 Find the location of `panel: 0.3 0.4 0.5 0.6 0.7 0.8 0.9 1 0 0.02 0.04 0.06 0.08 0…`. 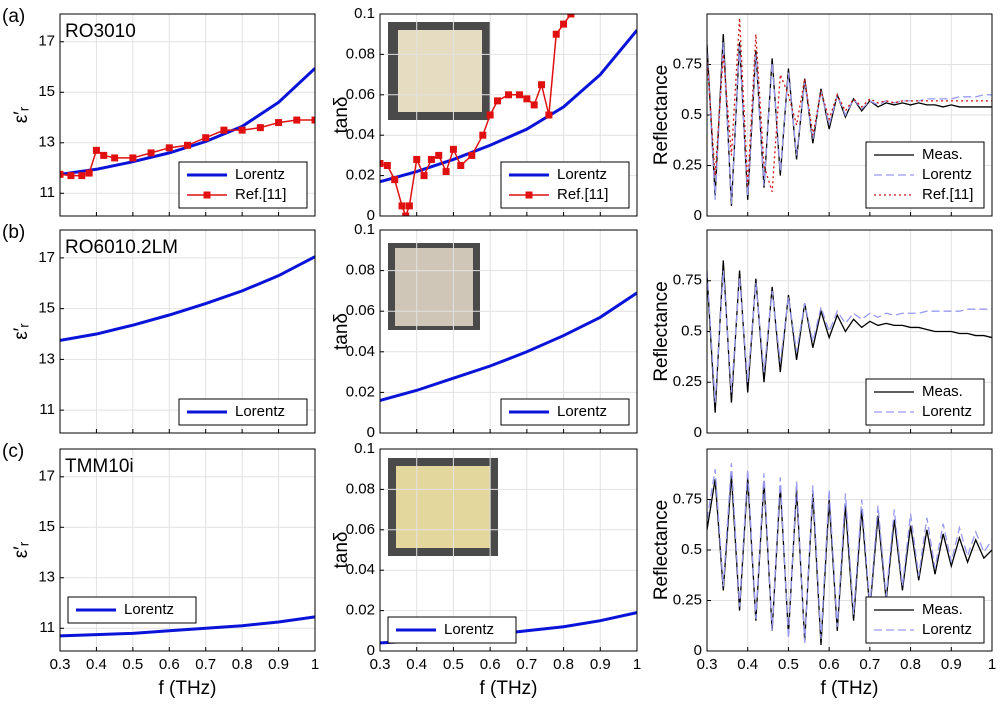

panel: 0.3 0.4 0.5 0.6 0.7 0.8 0.9 1 0 0.02 0.04 0.06 0.08 0… is located at coordinates (486, 569).